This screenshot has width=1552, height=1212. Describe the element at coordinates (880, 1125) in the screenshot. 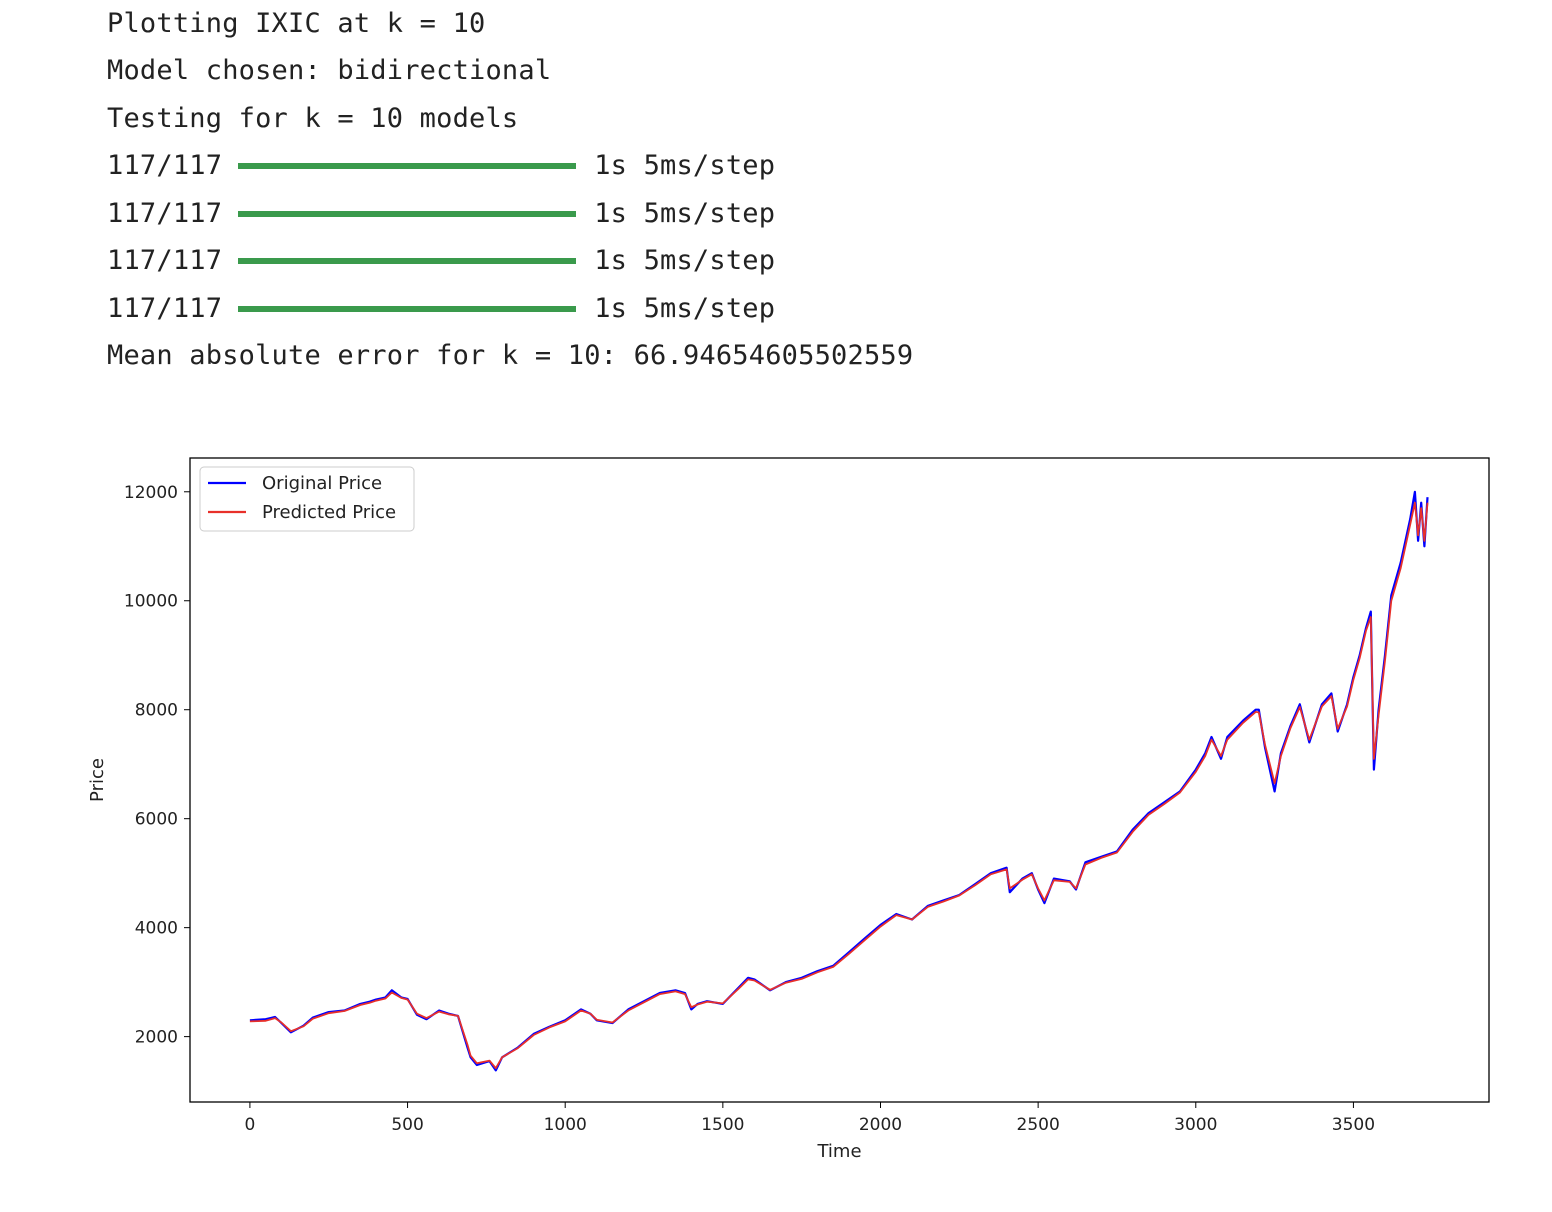

I see `x-tick-label: 2000` at that location.